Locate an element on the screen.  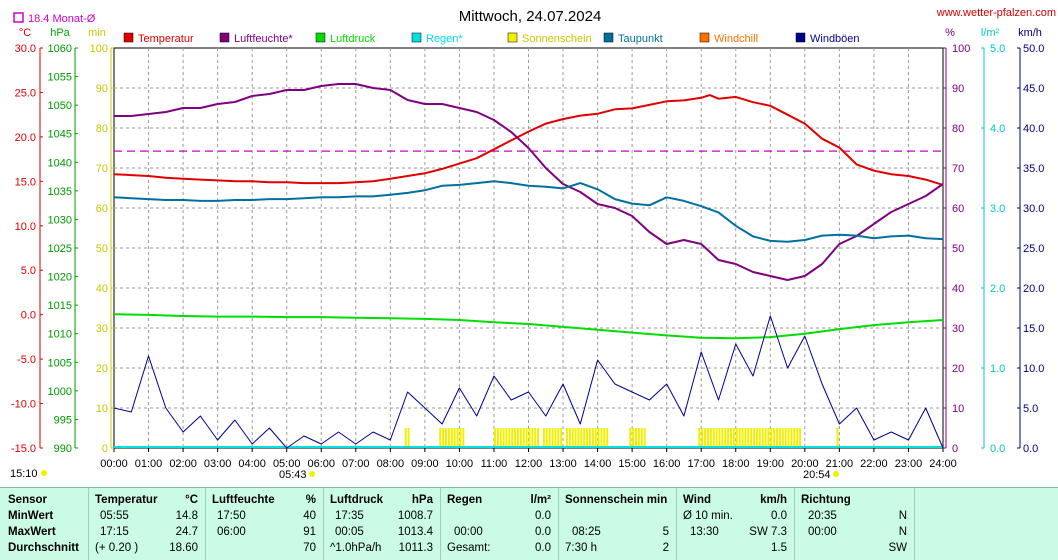
stats-wind-min-note: Ø 10 min. is located at coordinates (708, 516).